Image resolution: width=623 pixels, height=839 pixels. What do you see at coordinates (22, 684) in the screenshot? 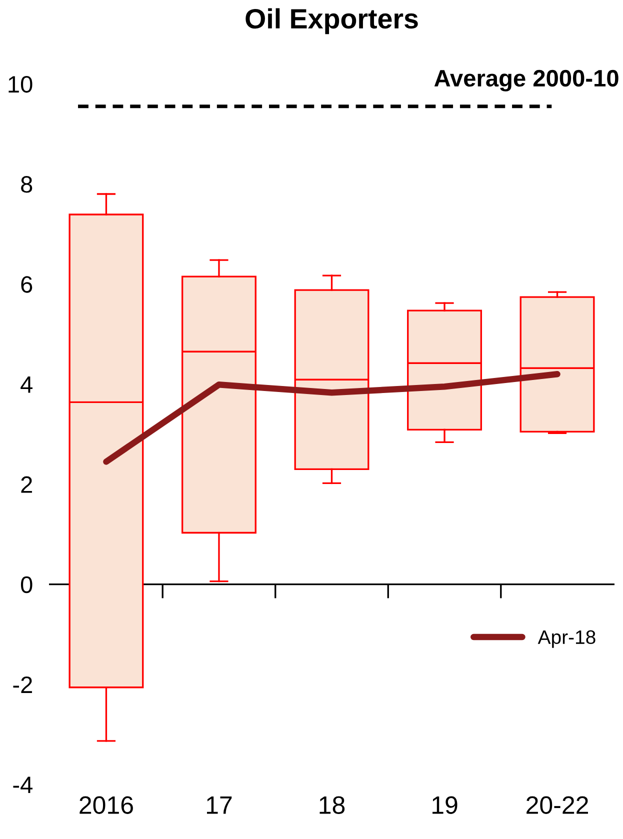
I see `y-tick-label: -2` at bounding box center [22, 684].